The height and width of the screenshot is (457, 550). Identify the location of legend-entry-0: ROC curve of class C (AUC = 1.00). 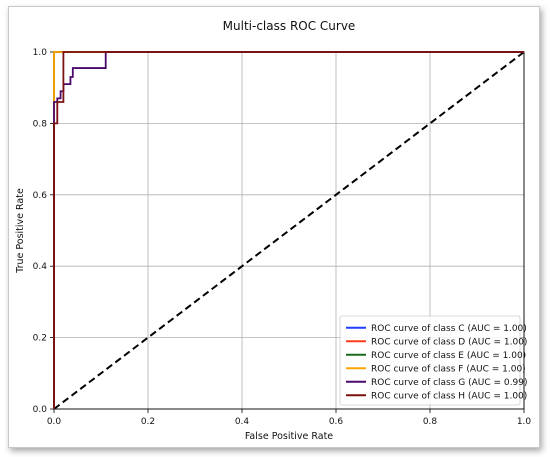
(449, 329).